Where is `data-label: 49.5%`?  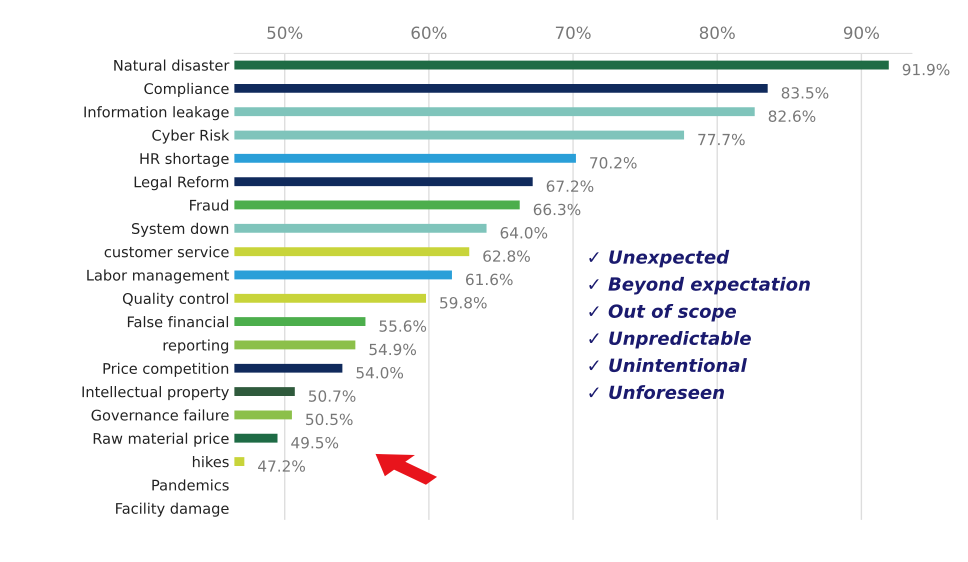 data-label: 49.5% is located at coordinates (314, 442).